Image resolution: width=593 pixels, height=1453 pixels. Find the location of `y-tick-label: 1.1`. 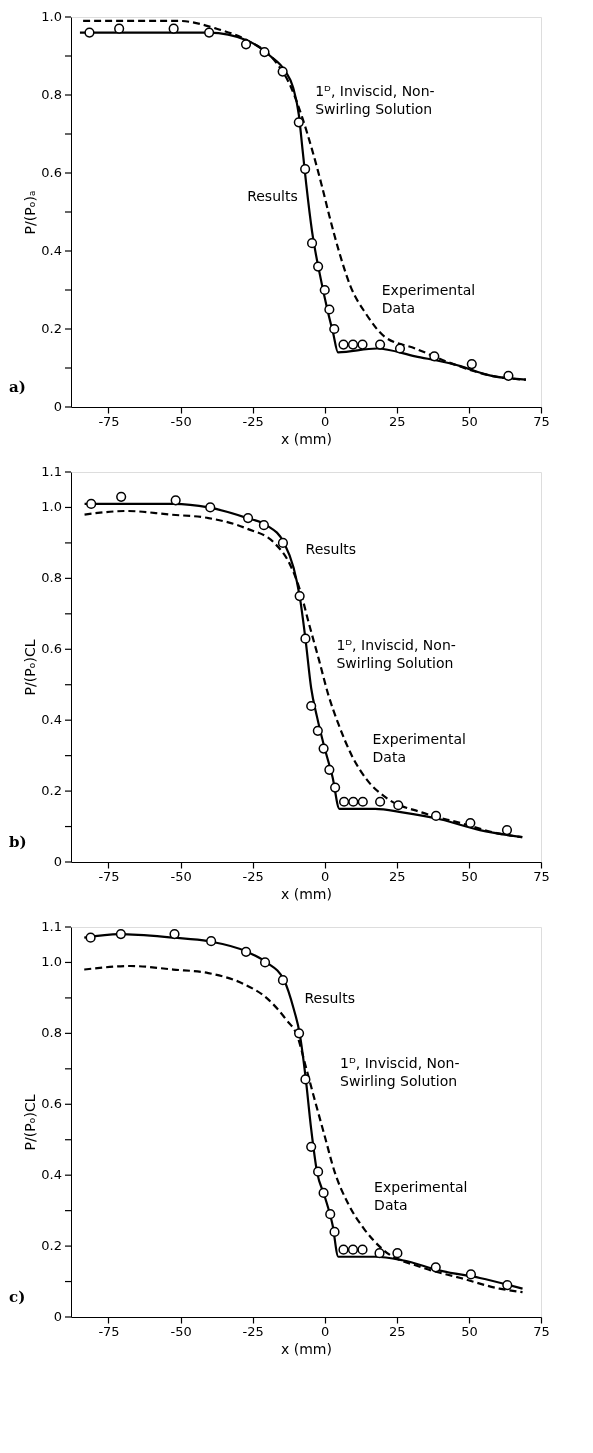

y-tick-label: 1.1 is located at coordinates (51, 926).